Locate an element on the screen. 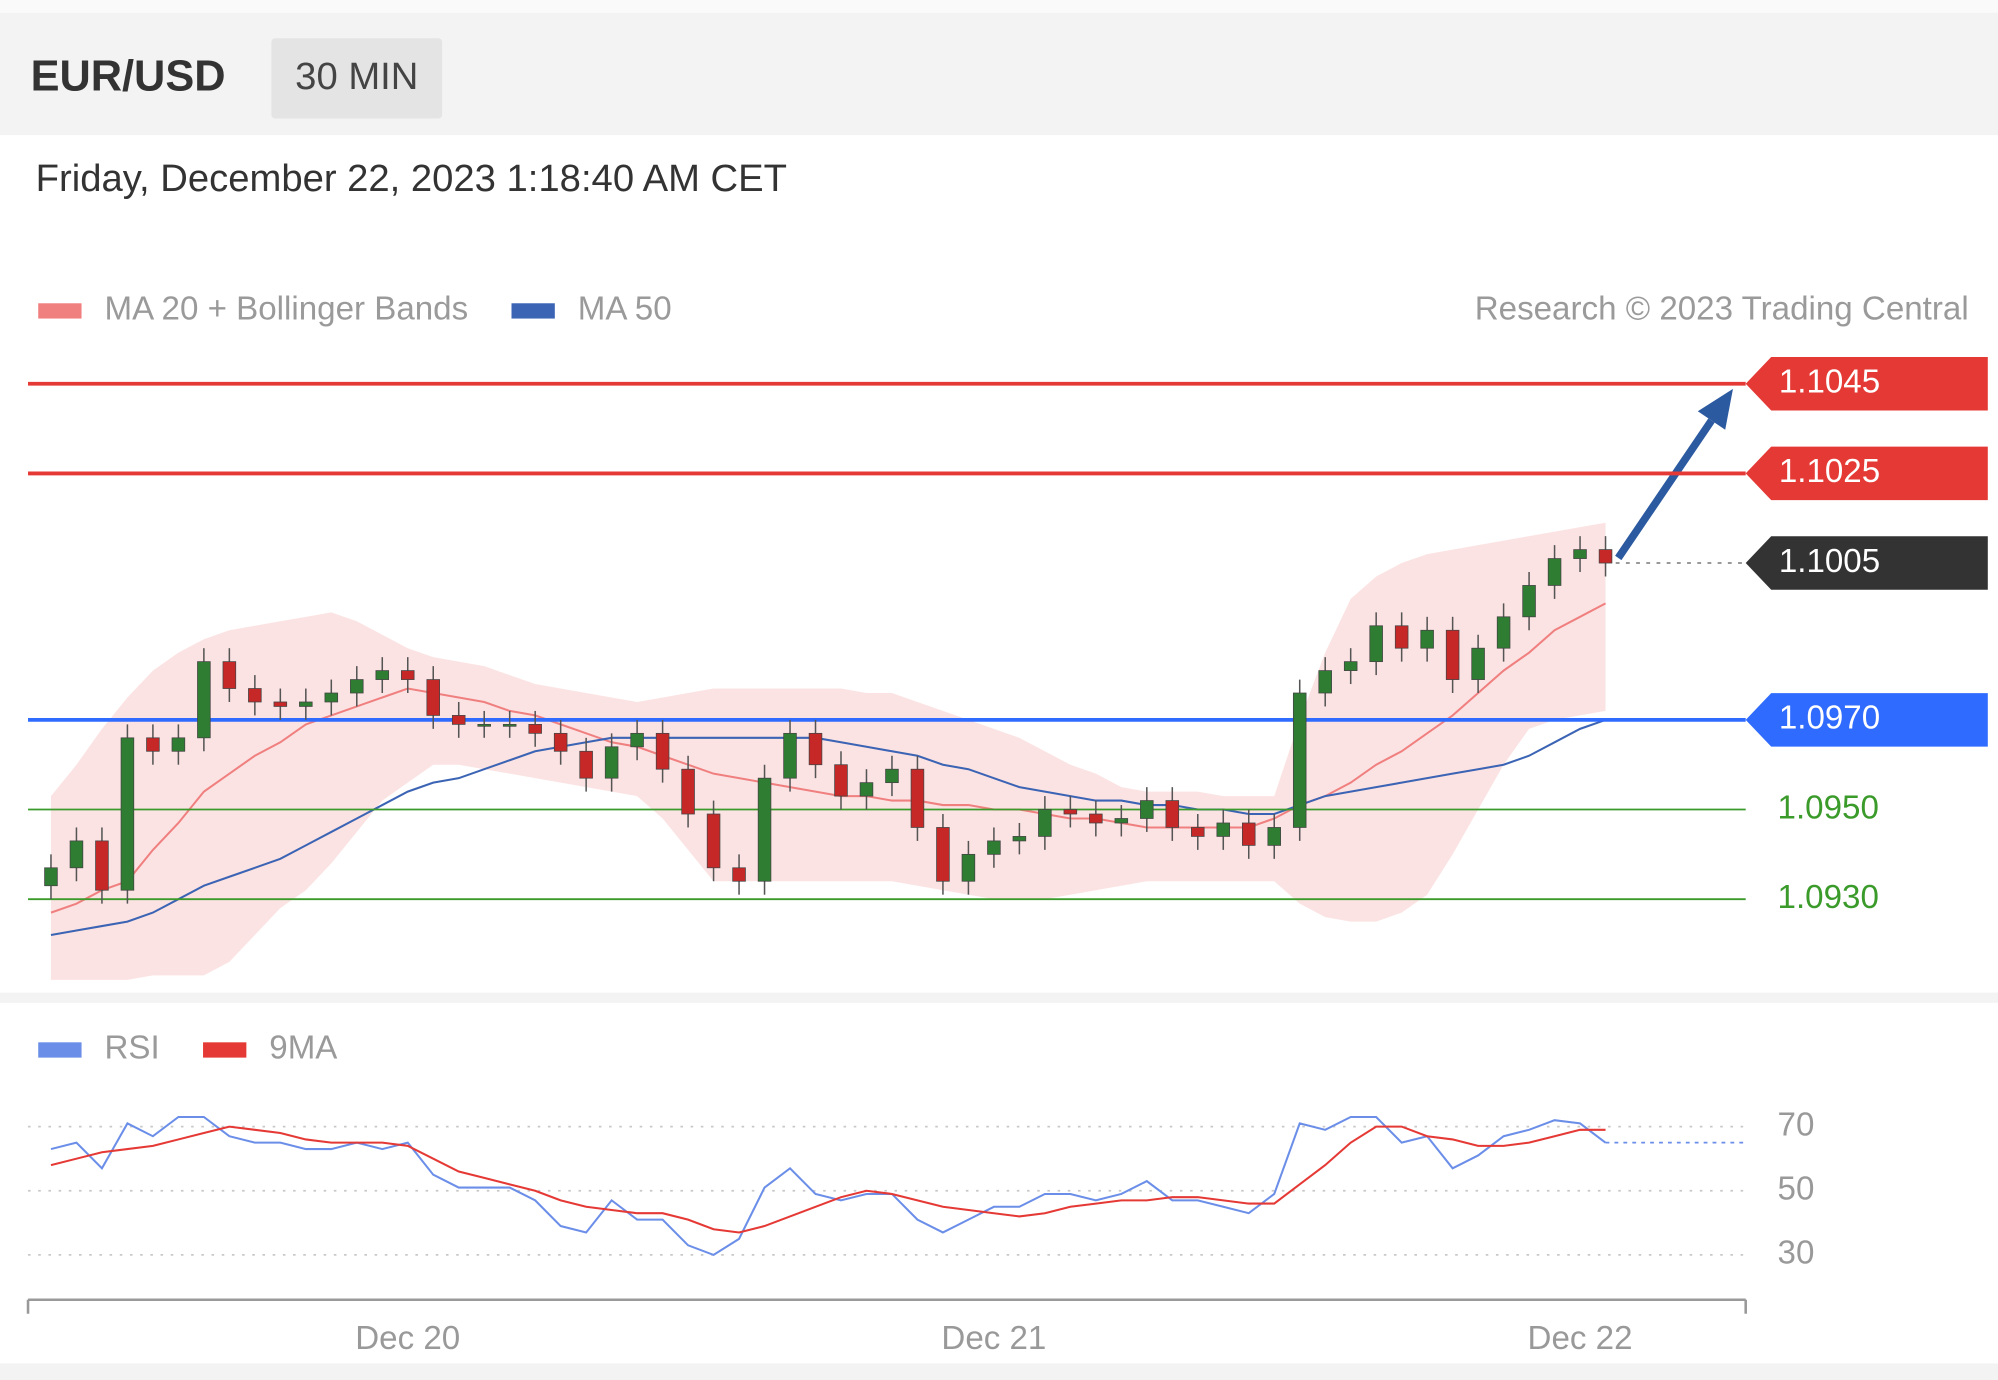 The width and height of the screenshot is (1998, 1380). level-tag-label: 1.1025 is located at coordinates (1829, 471).